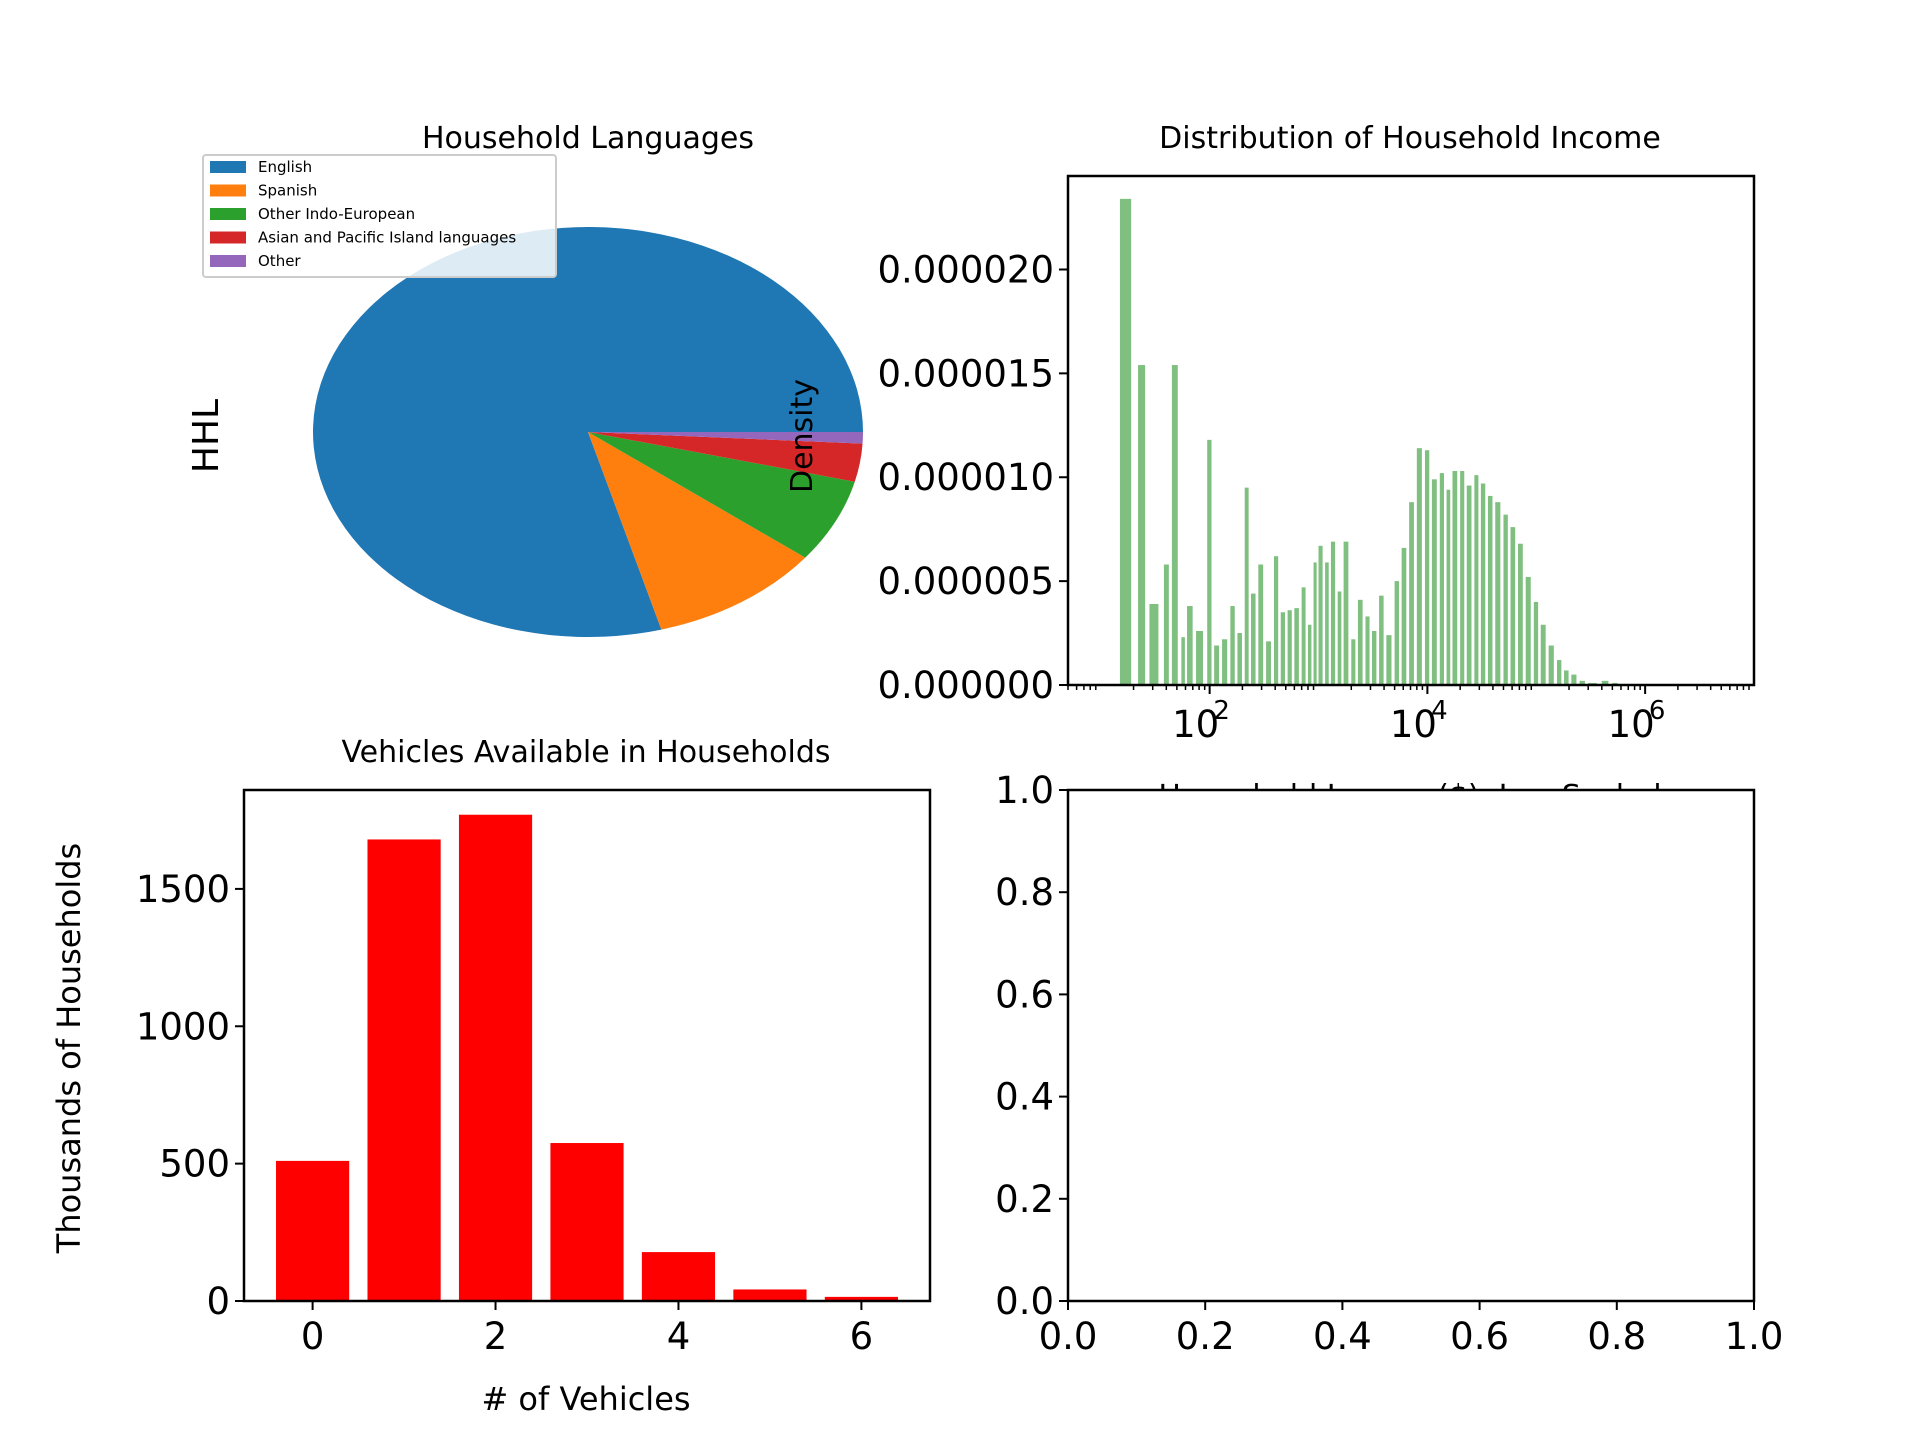 This screenshot has height=1440, width=1920. I want to click on pie-legend-frame, so click(379, 216).